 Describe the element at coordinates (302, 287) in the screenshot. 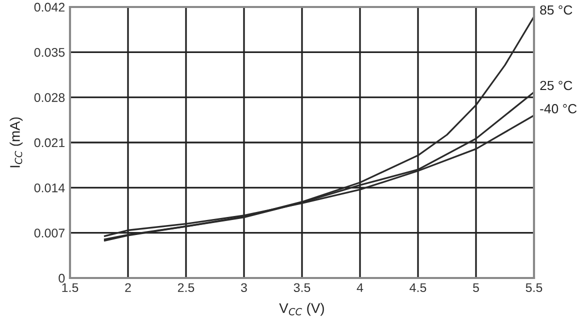

I see `x-tick-label: 3.5` at that location.